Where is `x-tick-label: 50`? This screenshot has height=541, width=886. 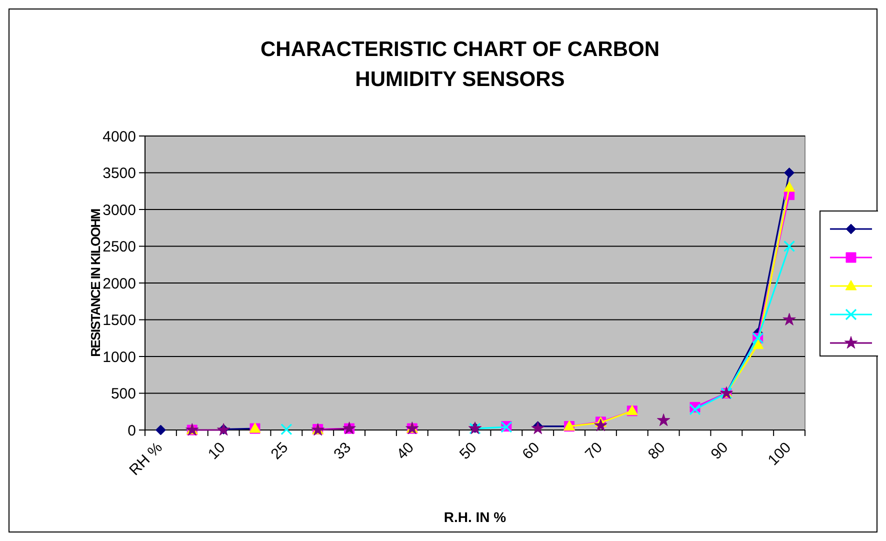
x-tick-label: 50 is located at coordinates (468, 451).